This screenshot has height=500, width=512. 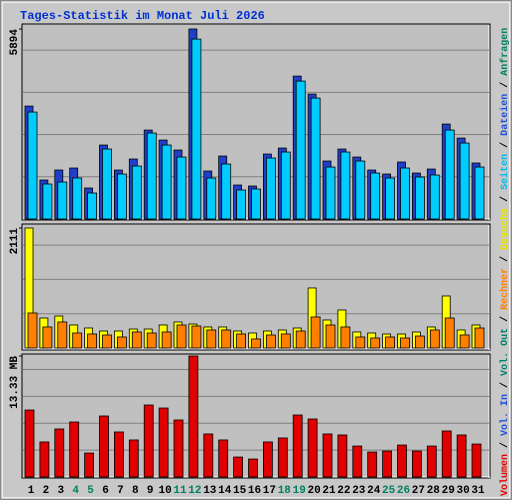 I want to click on legend-entry: Besuche, so click(x=505, y=229).